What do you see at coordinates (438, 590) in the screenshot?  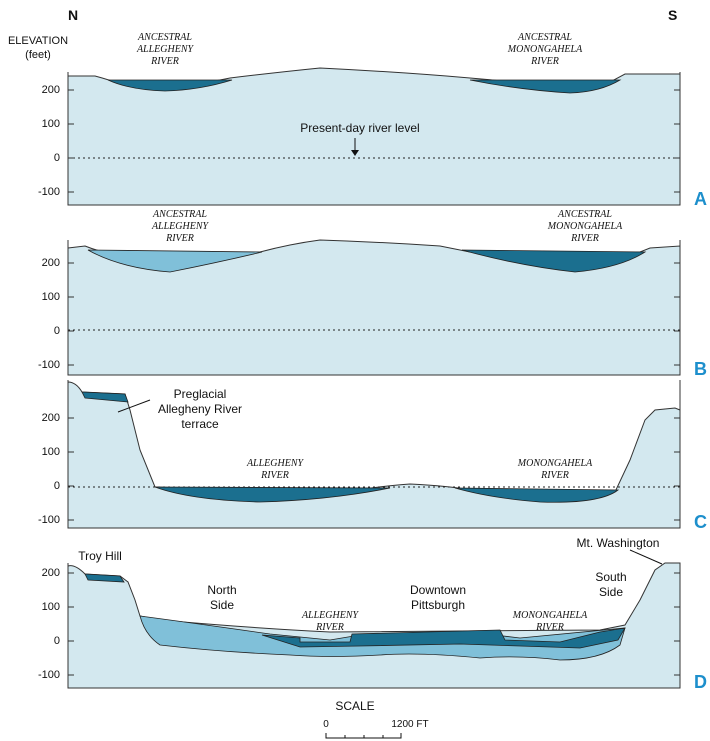 I see `place-label: Downtown` at bounding box center [438, 590].